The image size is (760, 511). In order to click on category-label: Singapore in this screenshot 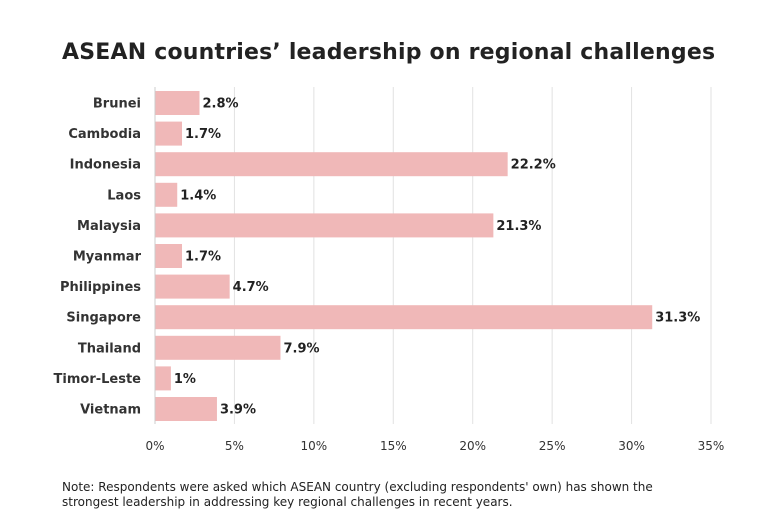, I will do `click(103, 318)`.